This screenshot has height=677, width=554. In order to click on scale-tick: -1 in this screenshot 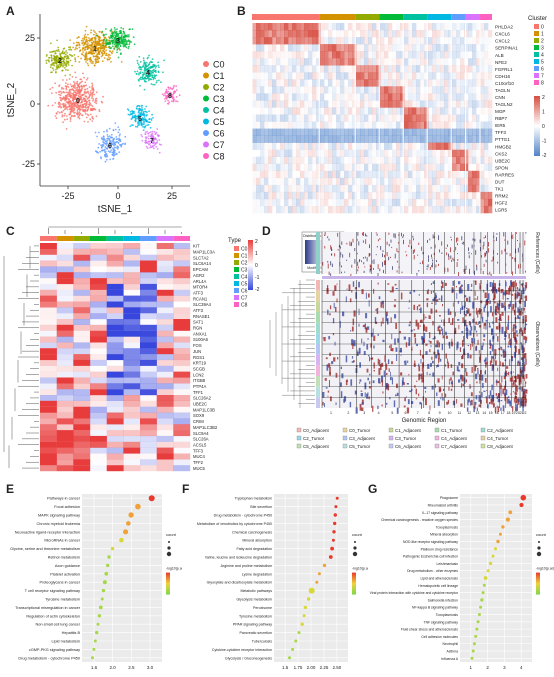, I will do `click(544, 142)`.